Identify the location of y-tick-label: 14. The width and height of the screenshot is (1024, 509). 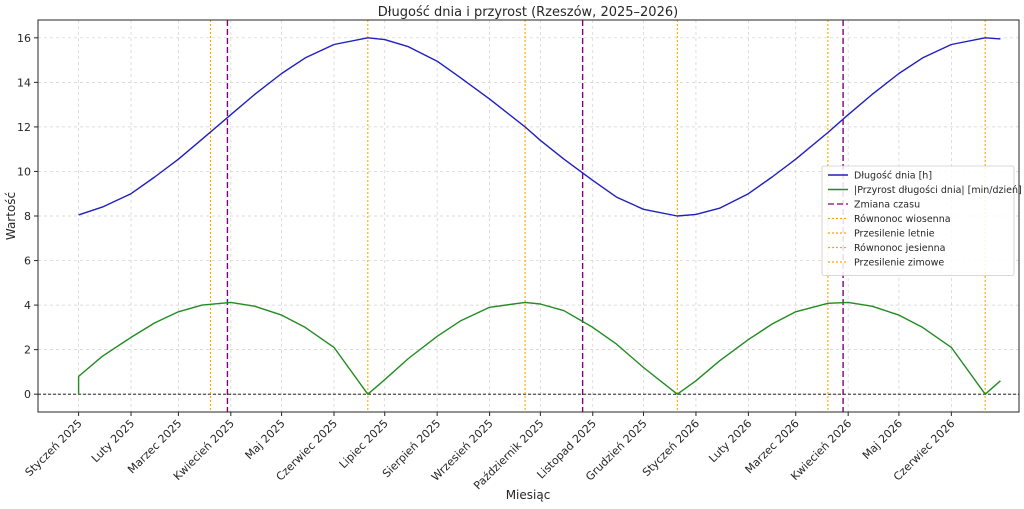
(24, 82).